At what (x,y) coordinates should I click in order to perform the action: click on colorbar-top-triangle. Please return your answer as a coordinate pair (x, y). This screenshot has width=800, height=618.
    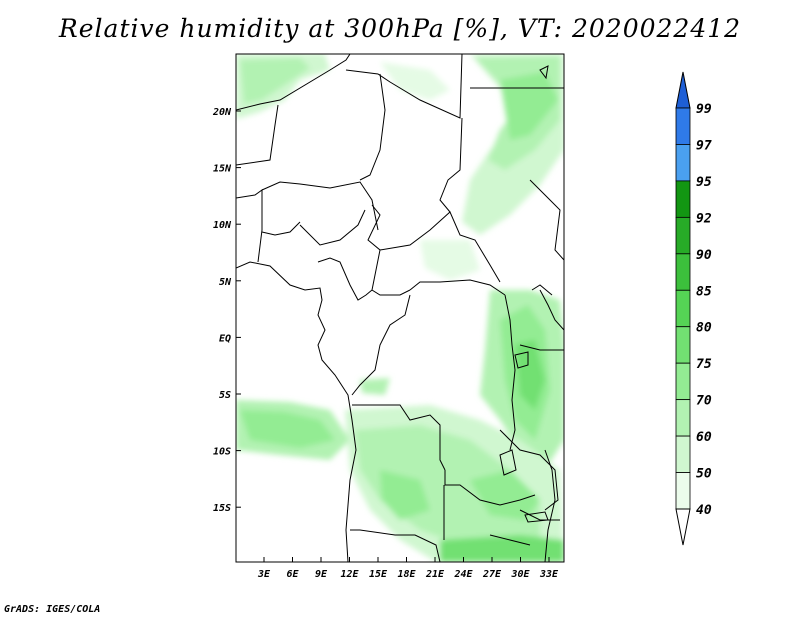
    Looking at the image, I should click on (683, 90).